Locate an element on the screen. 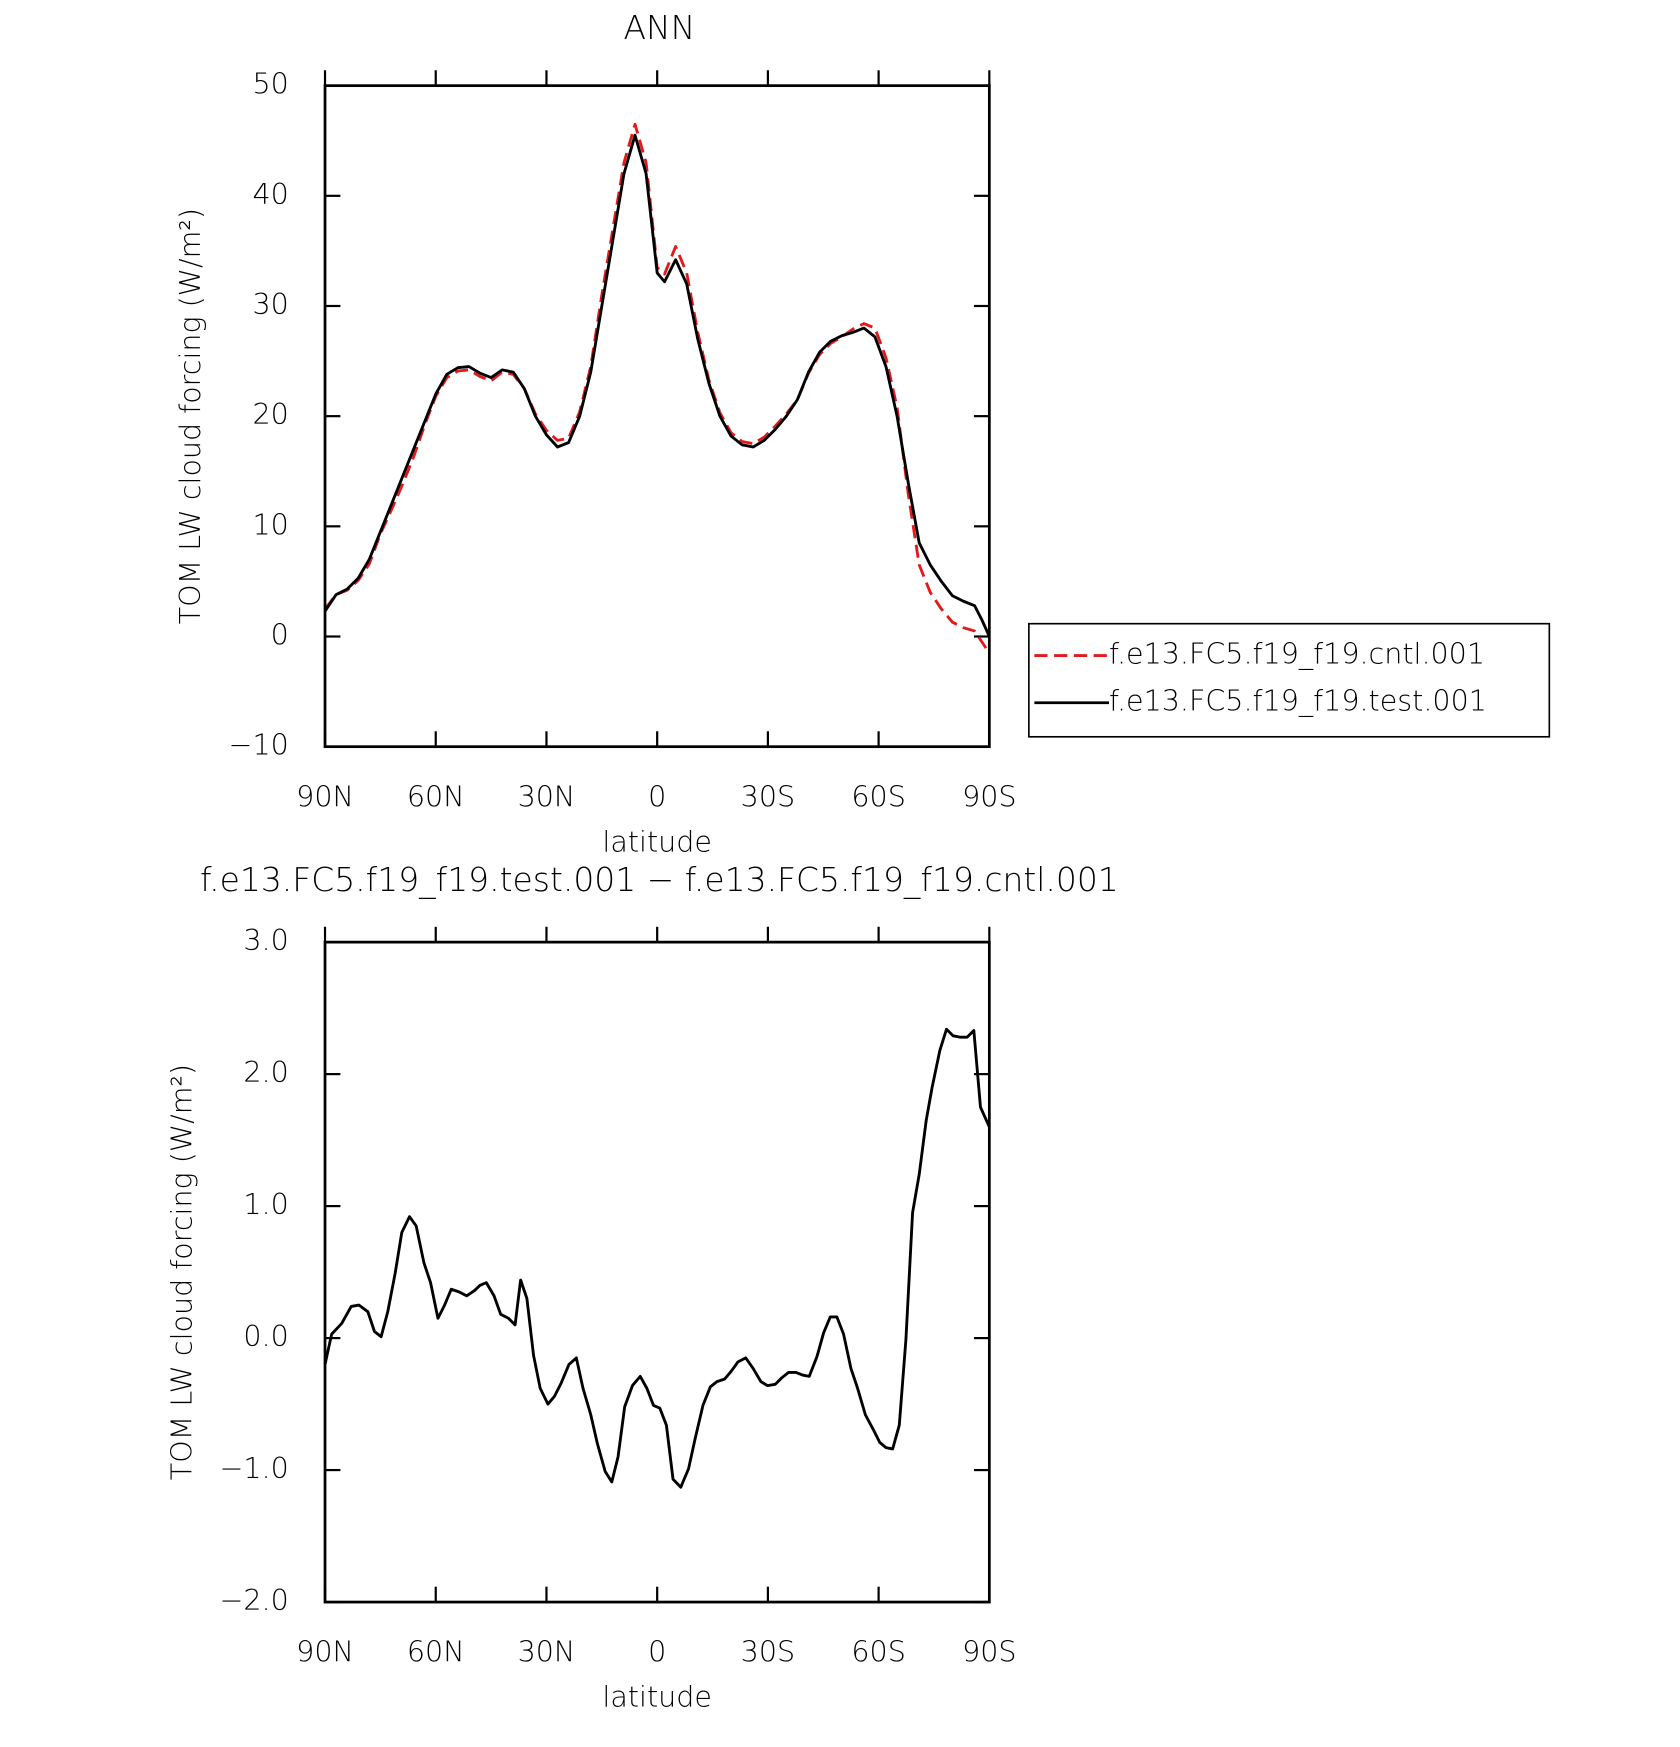 Image resolution: width=1680 pixels, height=1747 pixels. y-tick-label: 10 is located at coordinates (270, 524).